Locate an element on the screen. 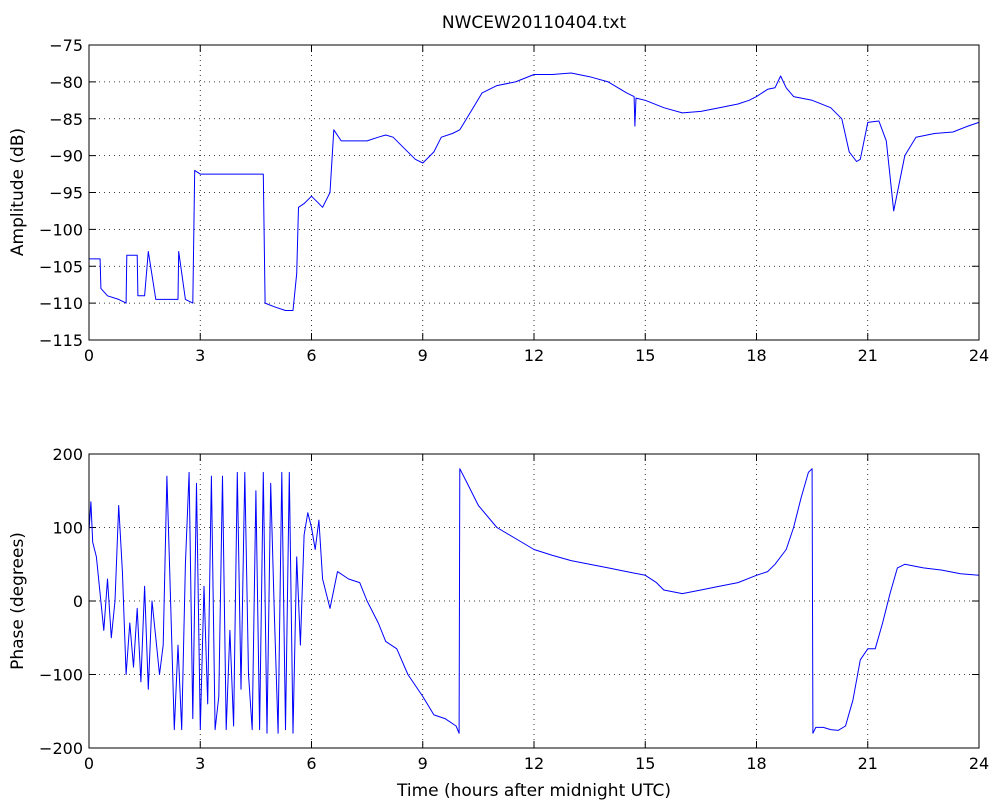  amplitude-y-tick-label: −90 is located at coordinates (66, 156).